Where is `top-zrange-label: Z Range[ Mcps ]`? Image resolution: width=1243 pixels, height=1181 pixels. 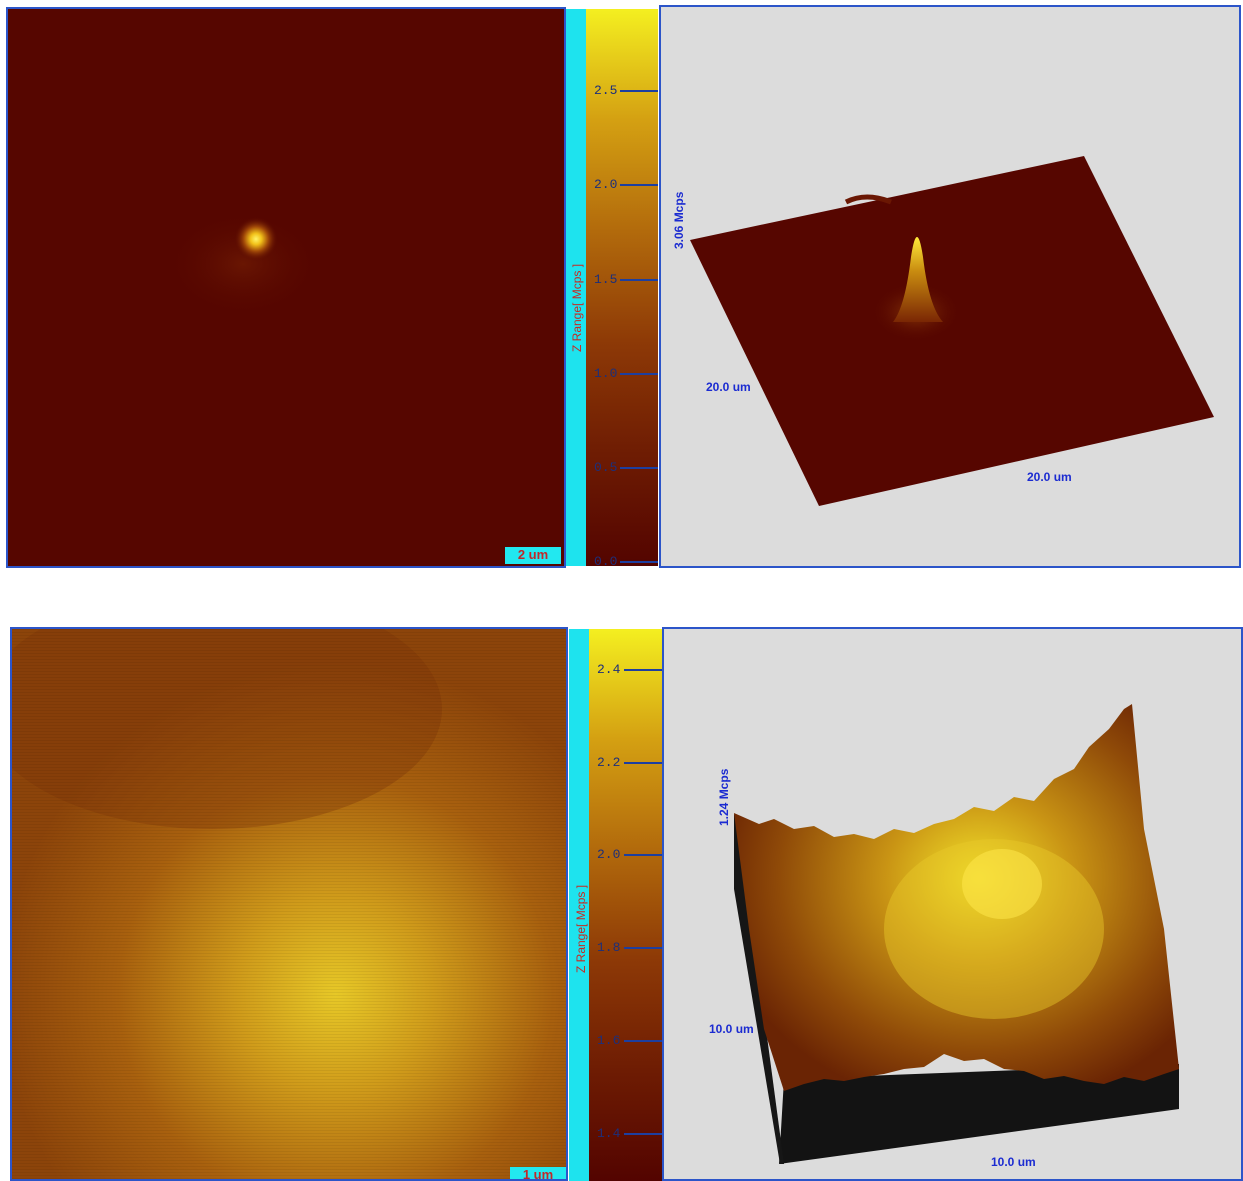 top-zrange-label: Z Range[ Mcps ] is located at coordinates (577, 307).